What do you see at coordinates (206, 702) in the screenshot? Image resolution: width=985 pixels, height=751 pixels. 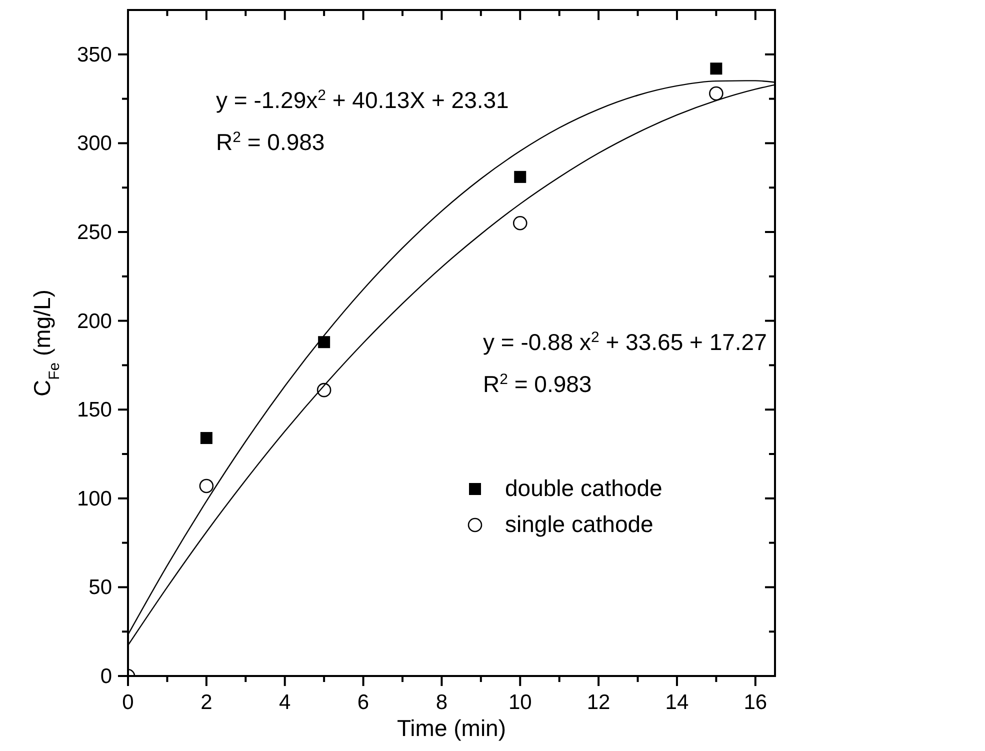 I see `x-tick-label: 2` at bounding box center [206, 702].